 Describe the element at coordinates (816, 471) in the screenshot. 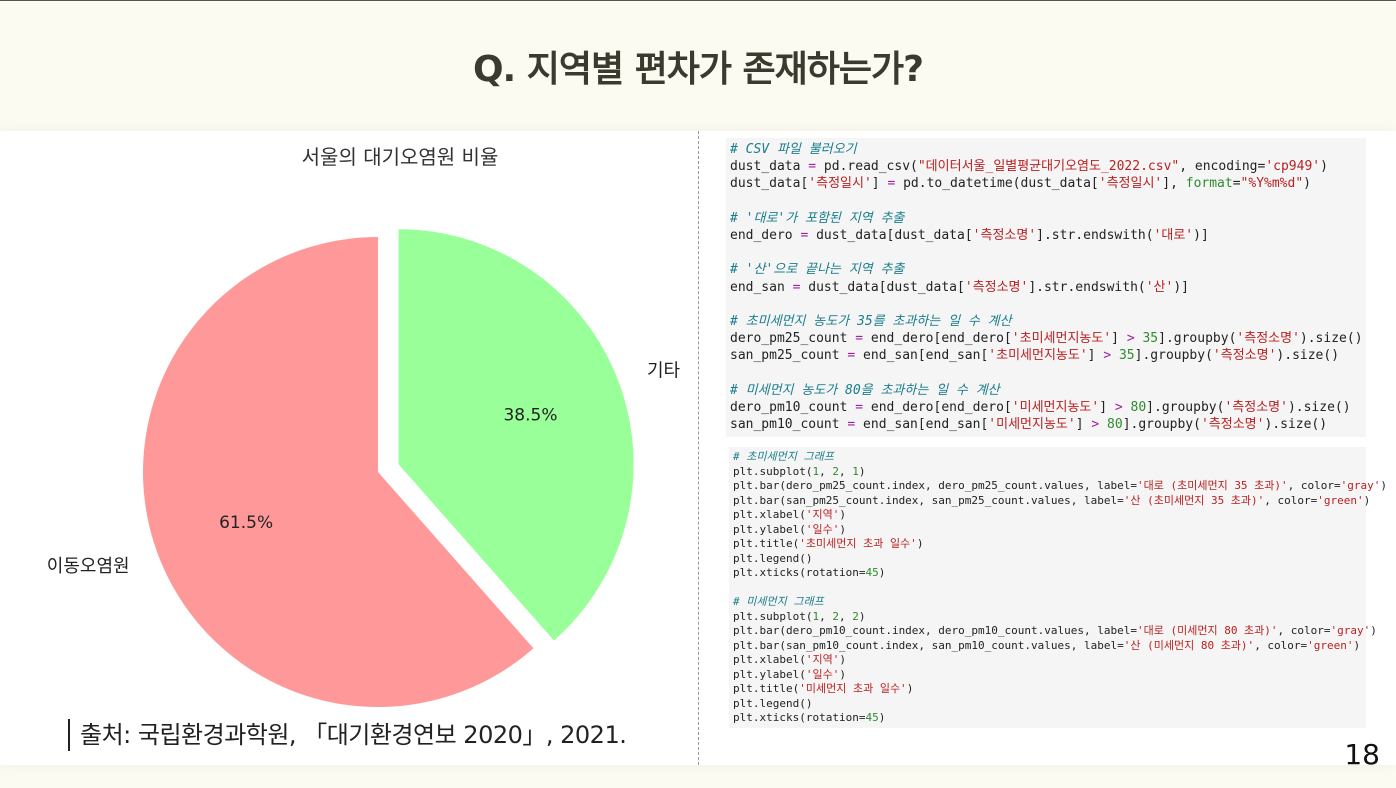

I see `code-token: 1` at that location.